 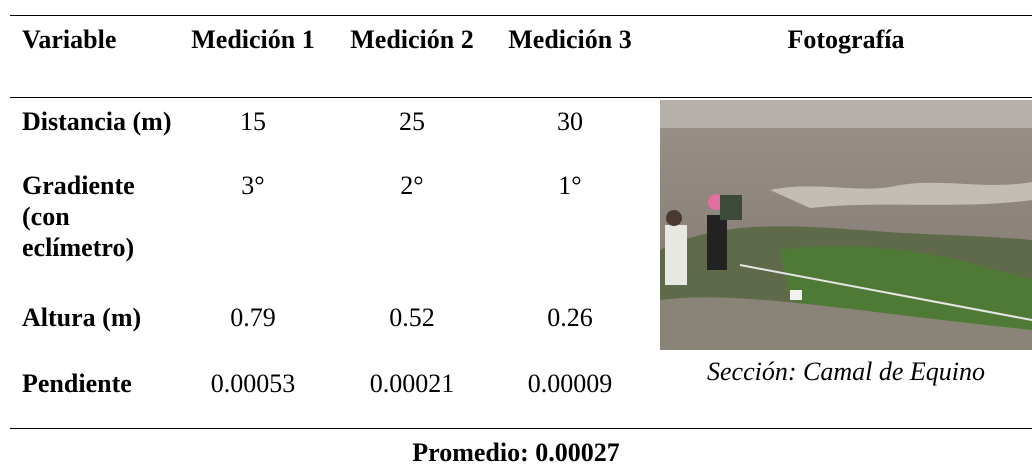 What do you see at coordinates (77, 383) in the screenshot?
I see `row-label: Pendiente` at bounding box center [77, 383].